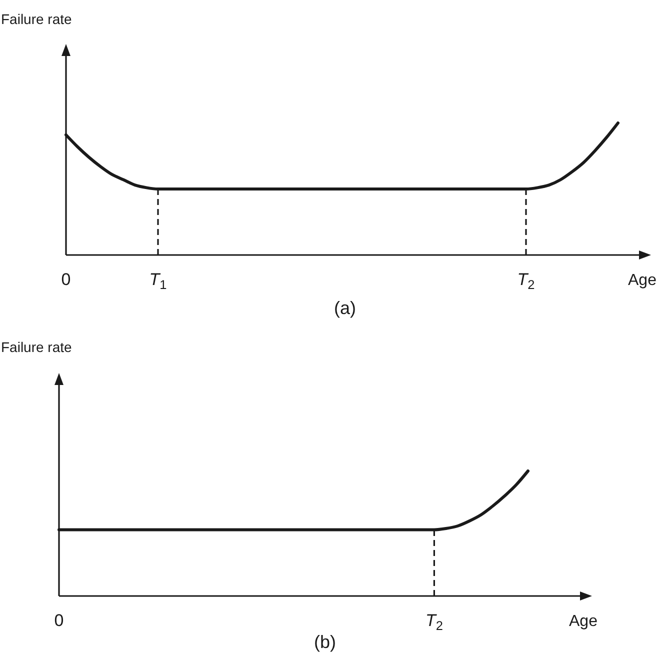 Image resolution: width=667 pixels, height=660 pixels. I want to click on text: (b), so click(325, 642).